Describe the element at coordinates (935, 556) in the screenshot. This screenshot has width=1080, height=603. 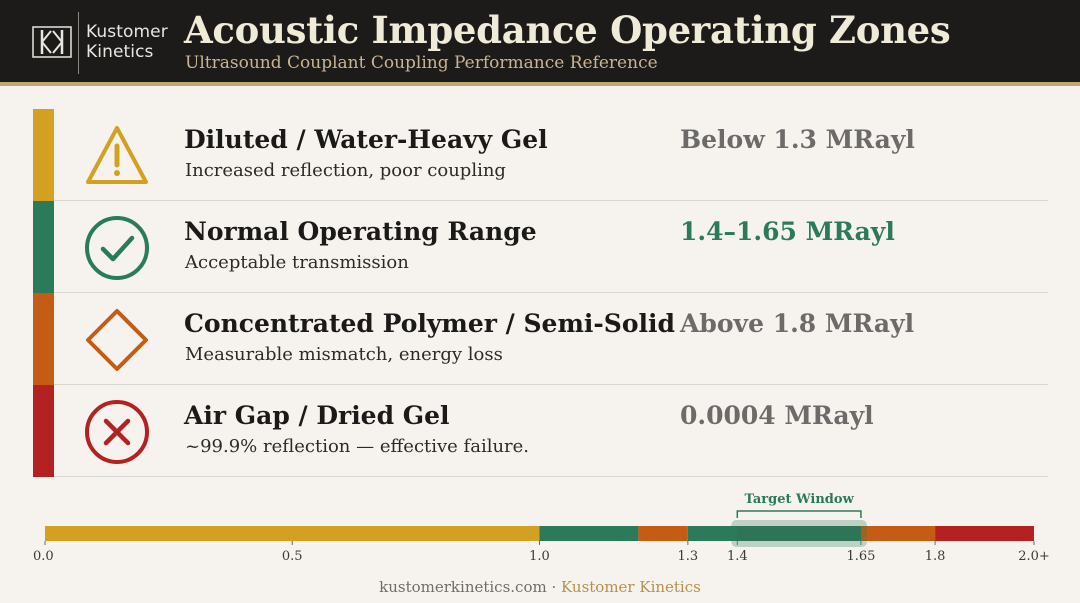
I see `scale-tick-label-6: 1.8` at that location.